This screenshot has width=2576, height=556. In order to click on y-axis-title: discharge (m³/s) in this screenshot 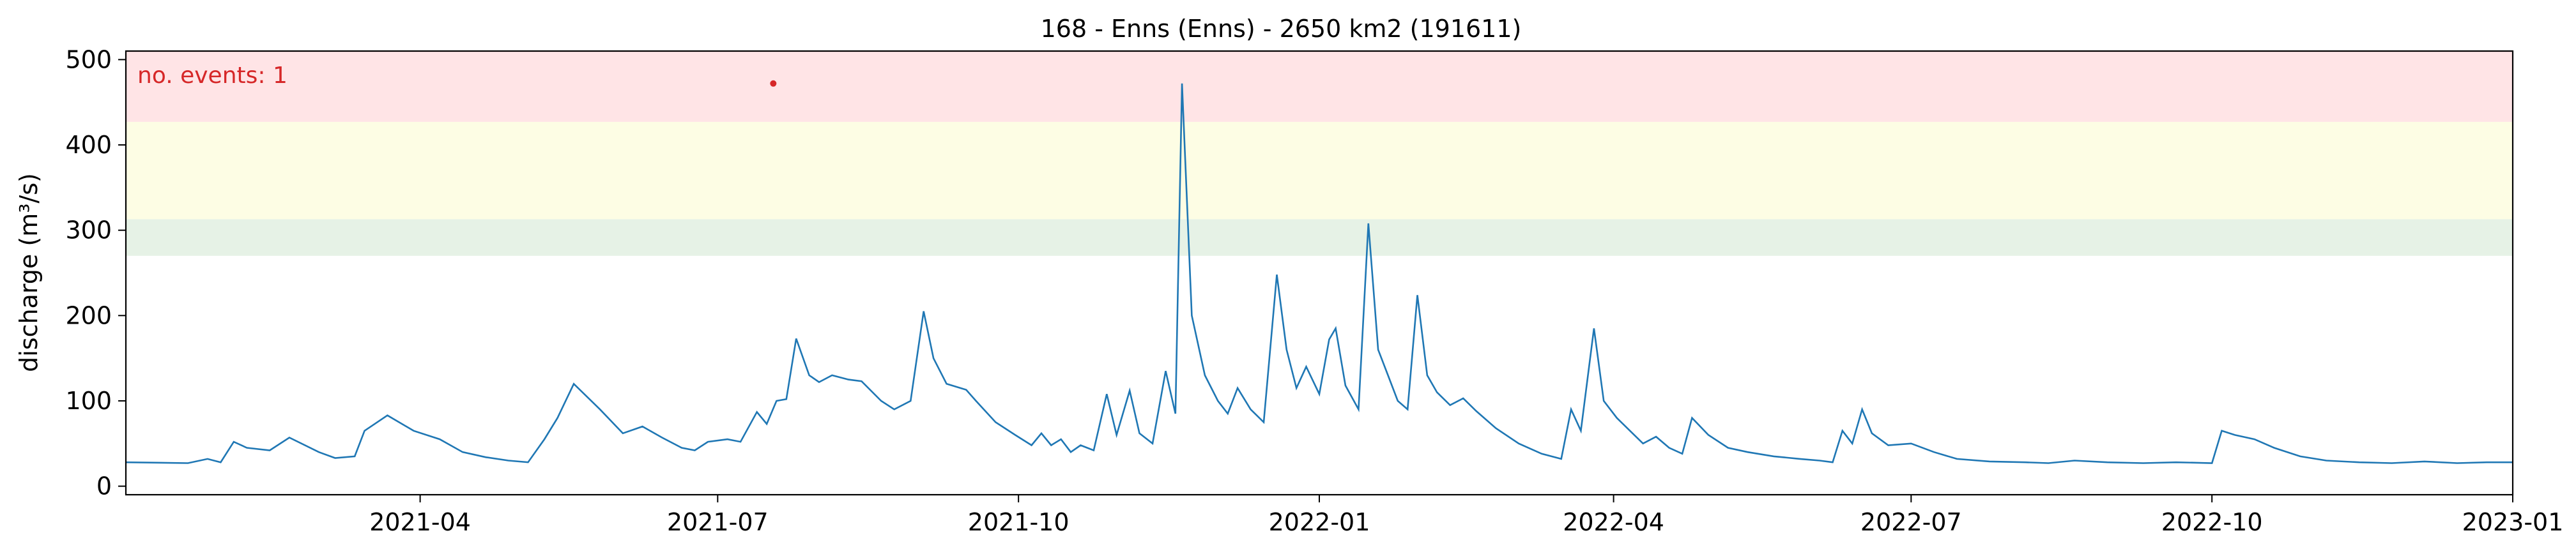, I will do `click(29, 272)`.